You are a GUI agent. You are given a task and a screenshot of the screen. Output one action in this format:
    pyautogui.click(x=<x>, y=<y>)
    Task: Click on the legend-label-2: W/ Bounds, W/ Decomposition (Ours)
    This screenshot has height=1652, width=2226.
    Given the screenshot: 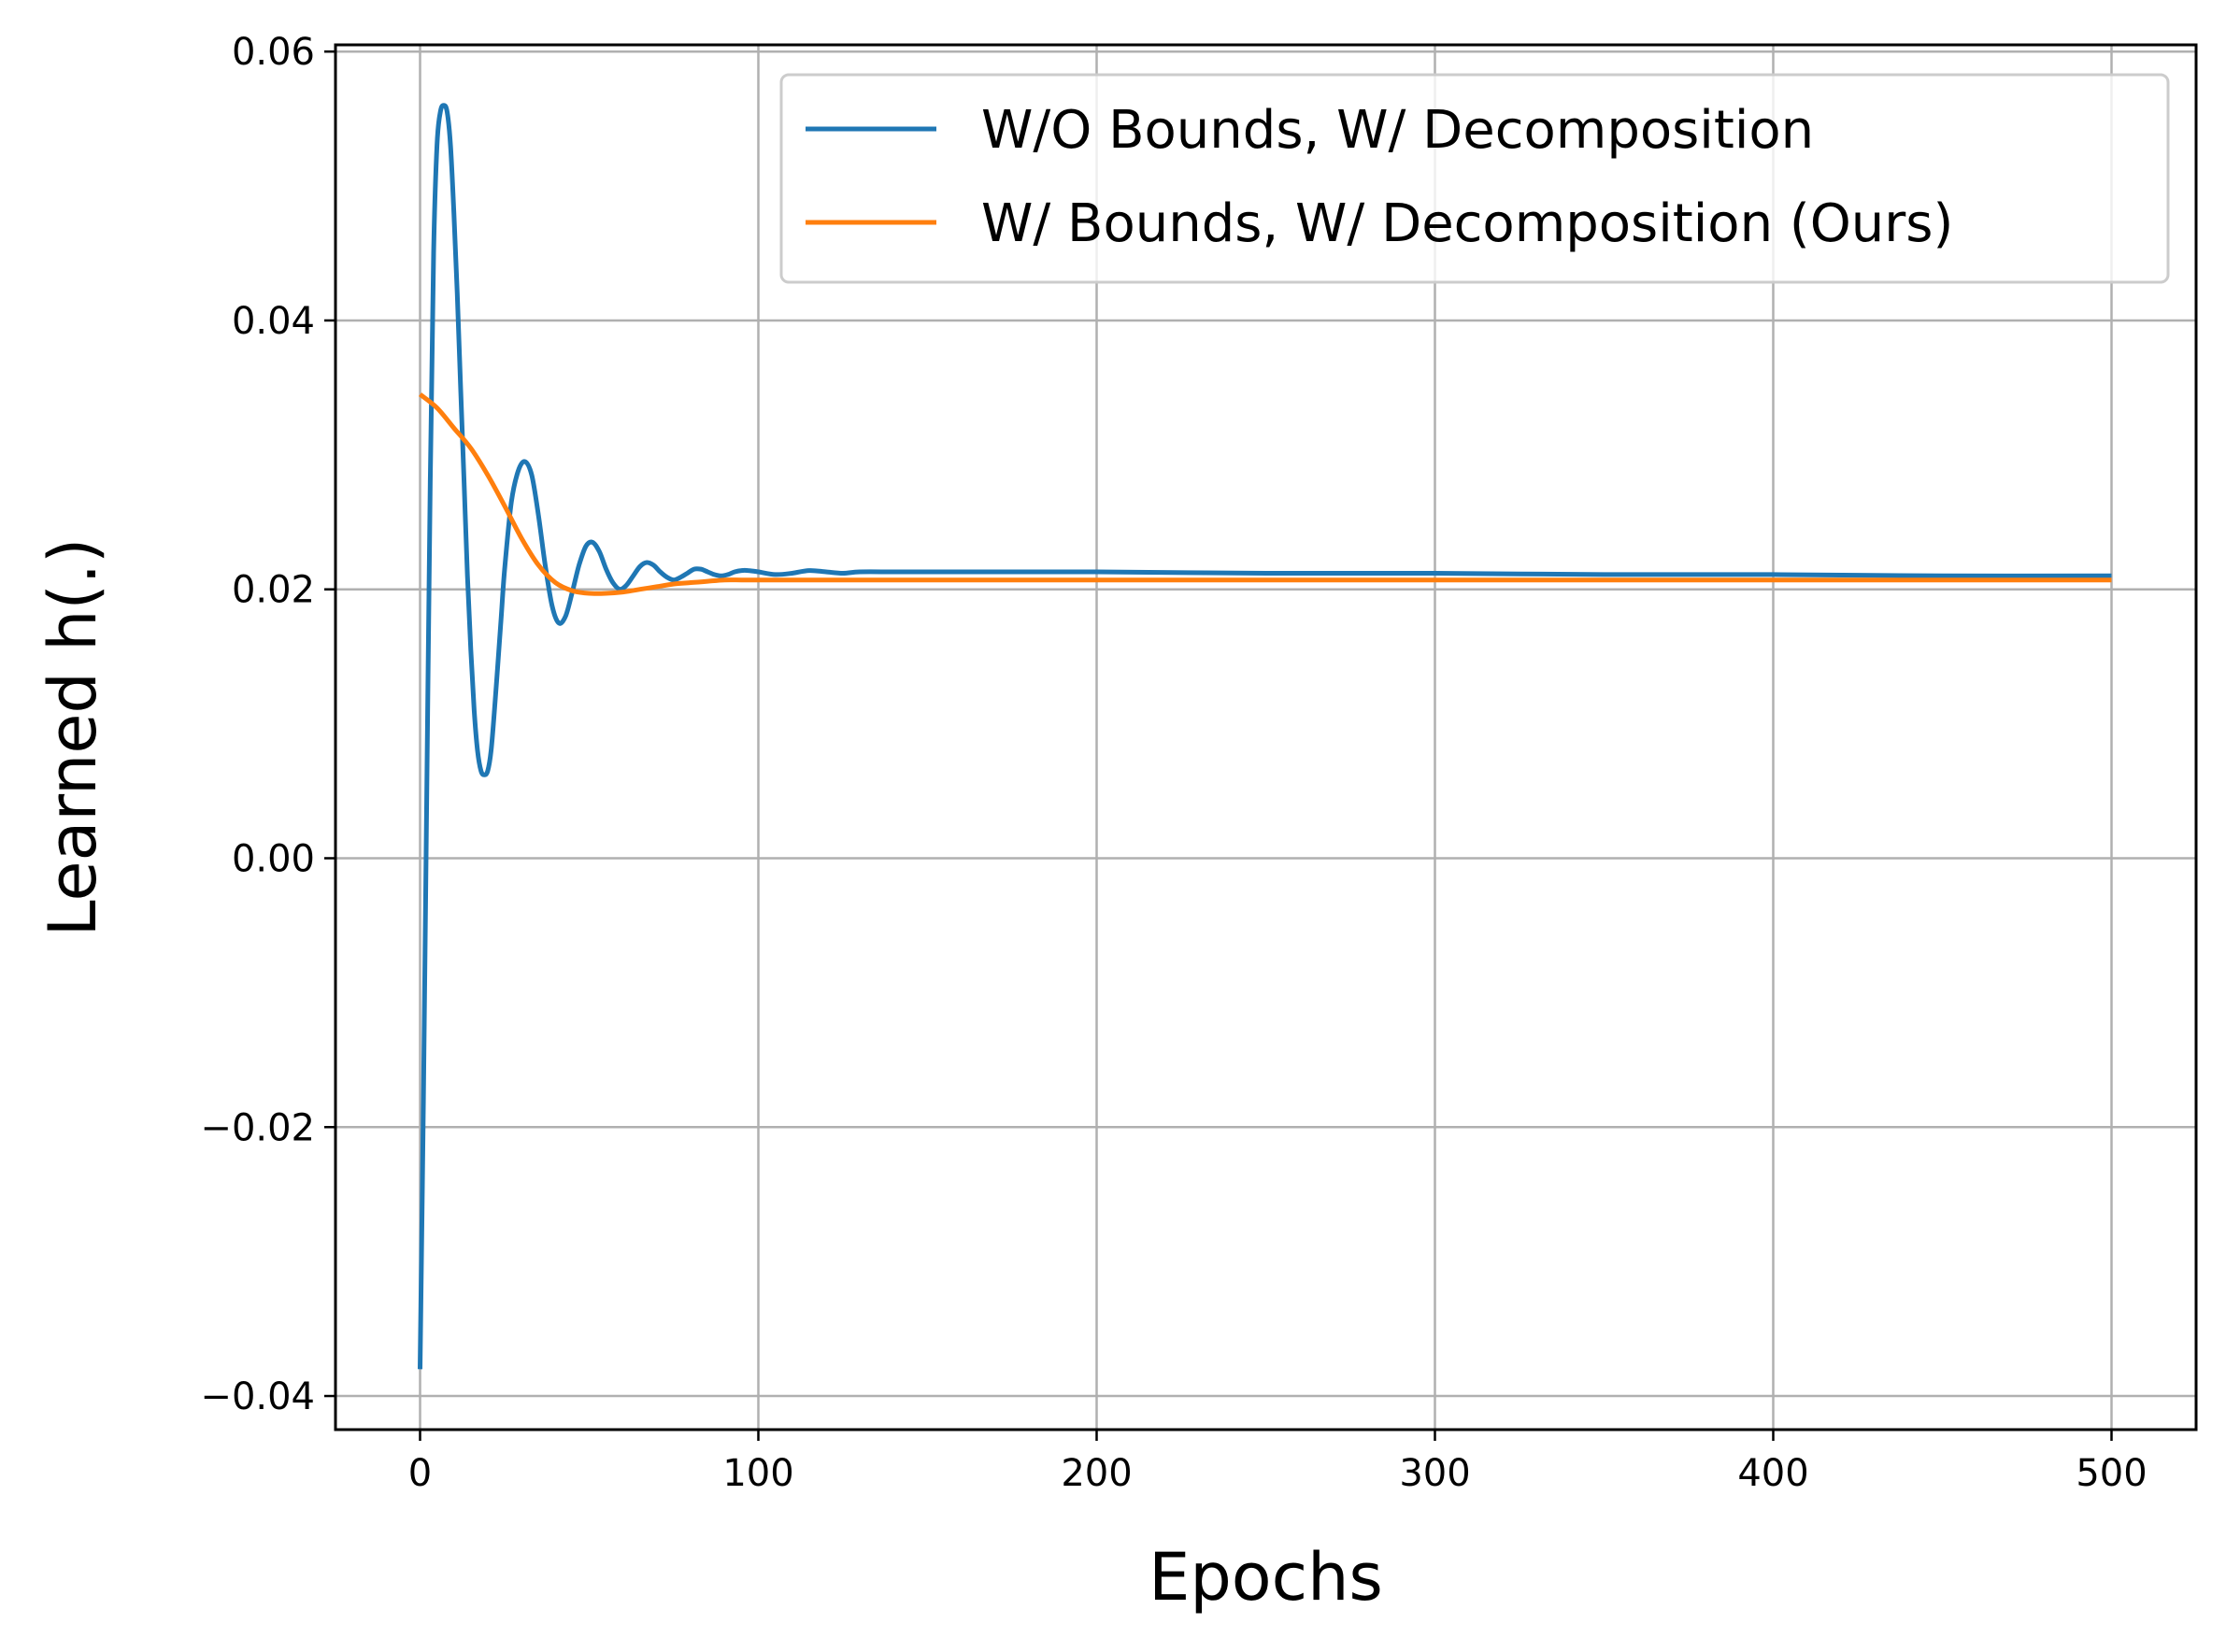 What is the action you would take?
    pyautogui.click(x=1467, y=223)
    